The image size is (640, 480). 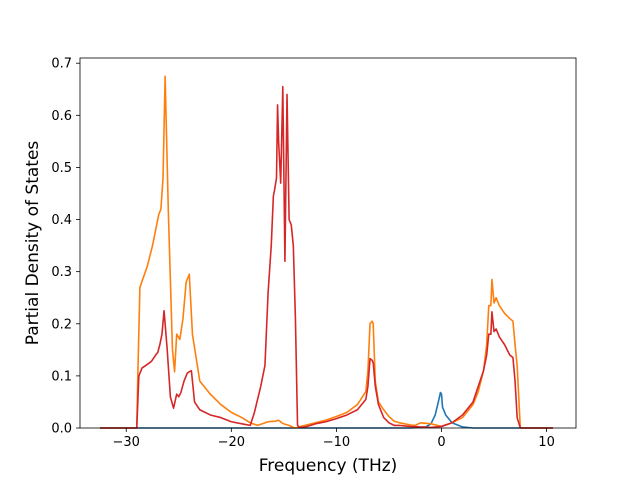 What do you see at coordinates (328, 466) in the screenshot?
I see `x-axis-label: Frequency (THz)` at bounding box center [328, 466].